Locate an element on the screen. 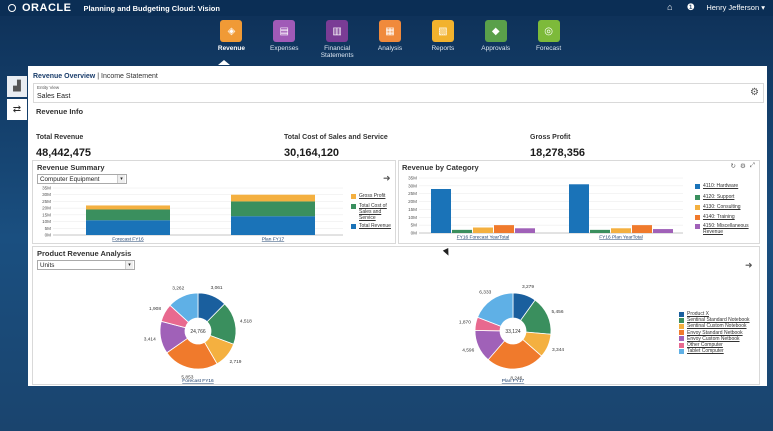 The width and height of the screenshot is (773, 431). summary-x-label: Plan FY17 is located at coordinates (273, 240).